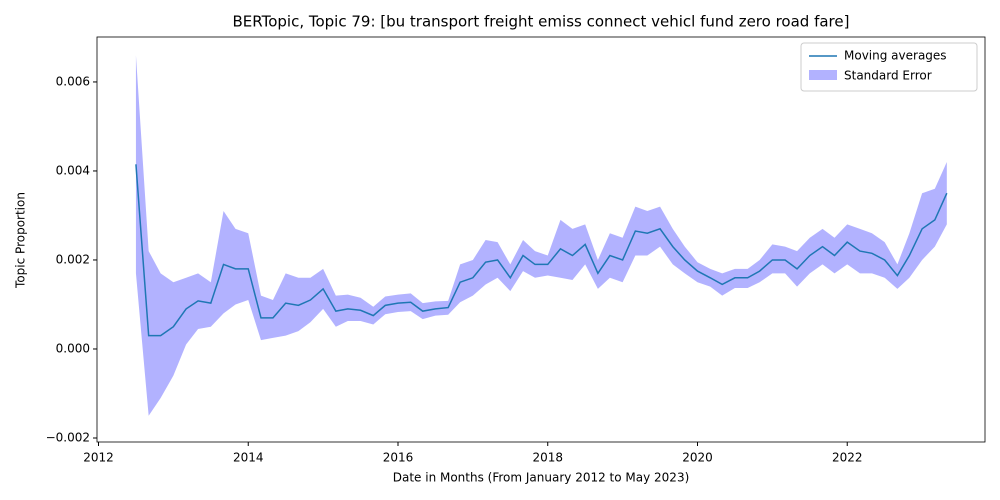  Describe the element at coordinates (73, 170) in the screenshot. I see `y-tick-label: 0.004` at that location.